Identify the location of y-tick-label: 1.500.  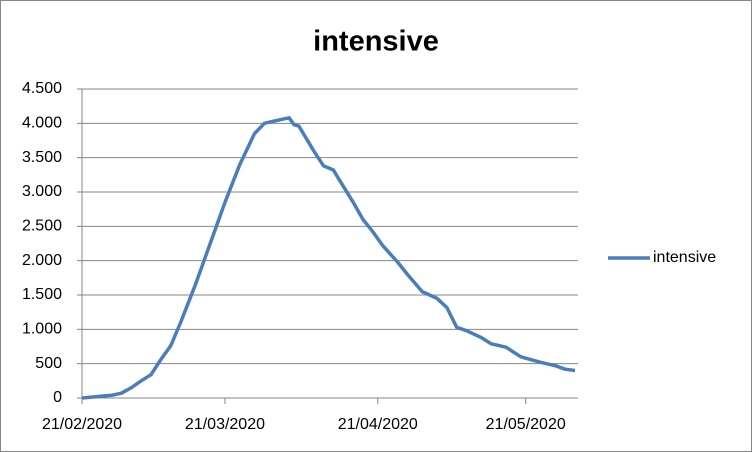
(42, 294).